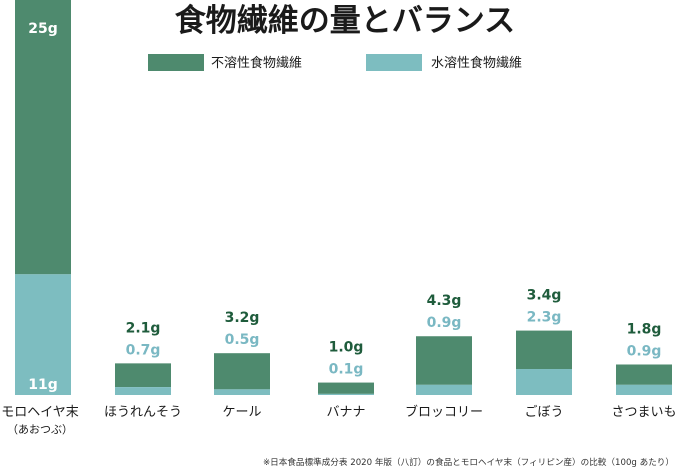  Describe the element at coordinates (40, 429) in the screenshot. I see `category-sublabel-0: （あおつぶ）` at that location.